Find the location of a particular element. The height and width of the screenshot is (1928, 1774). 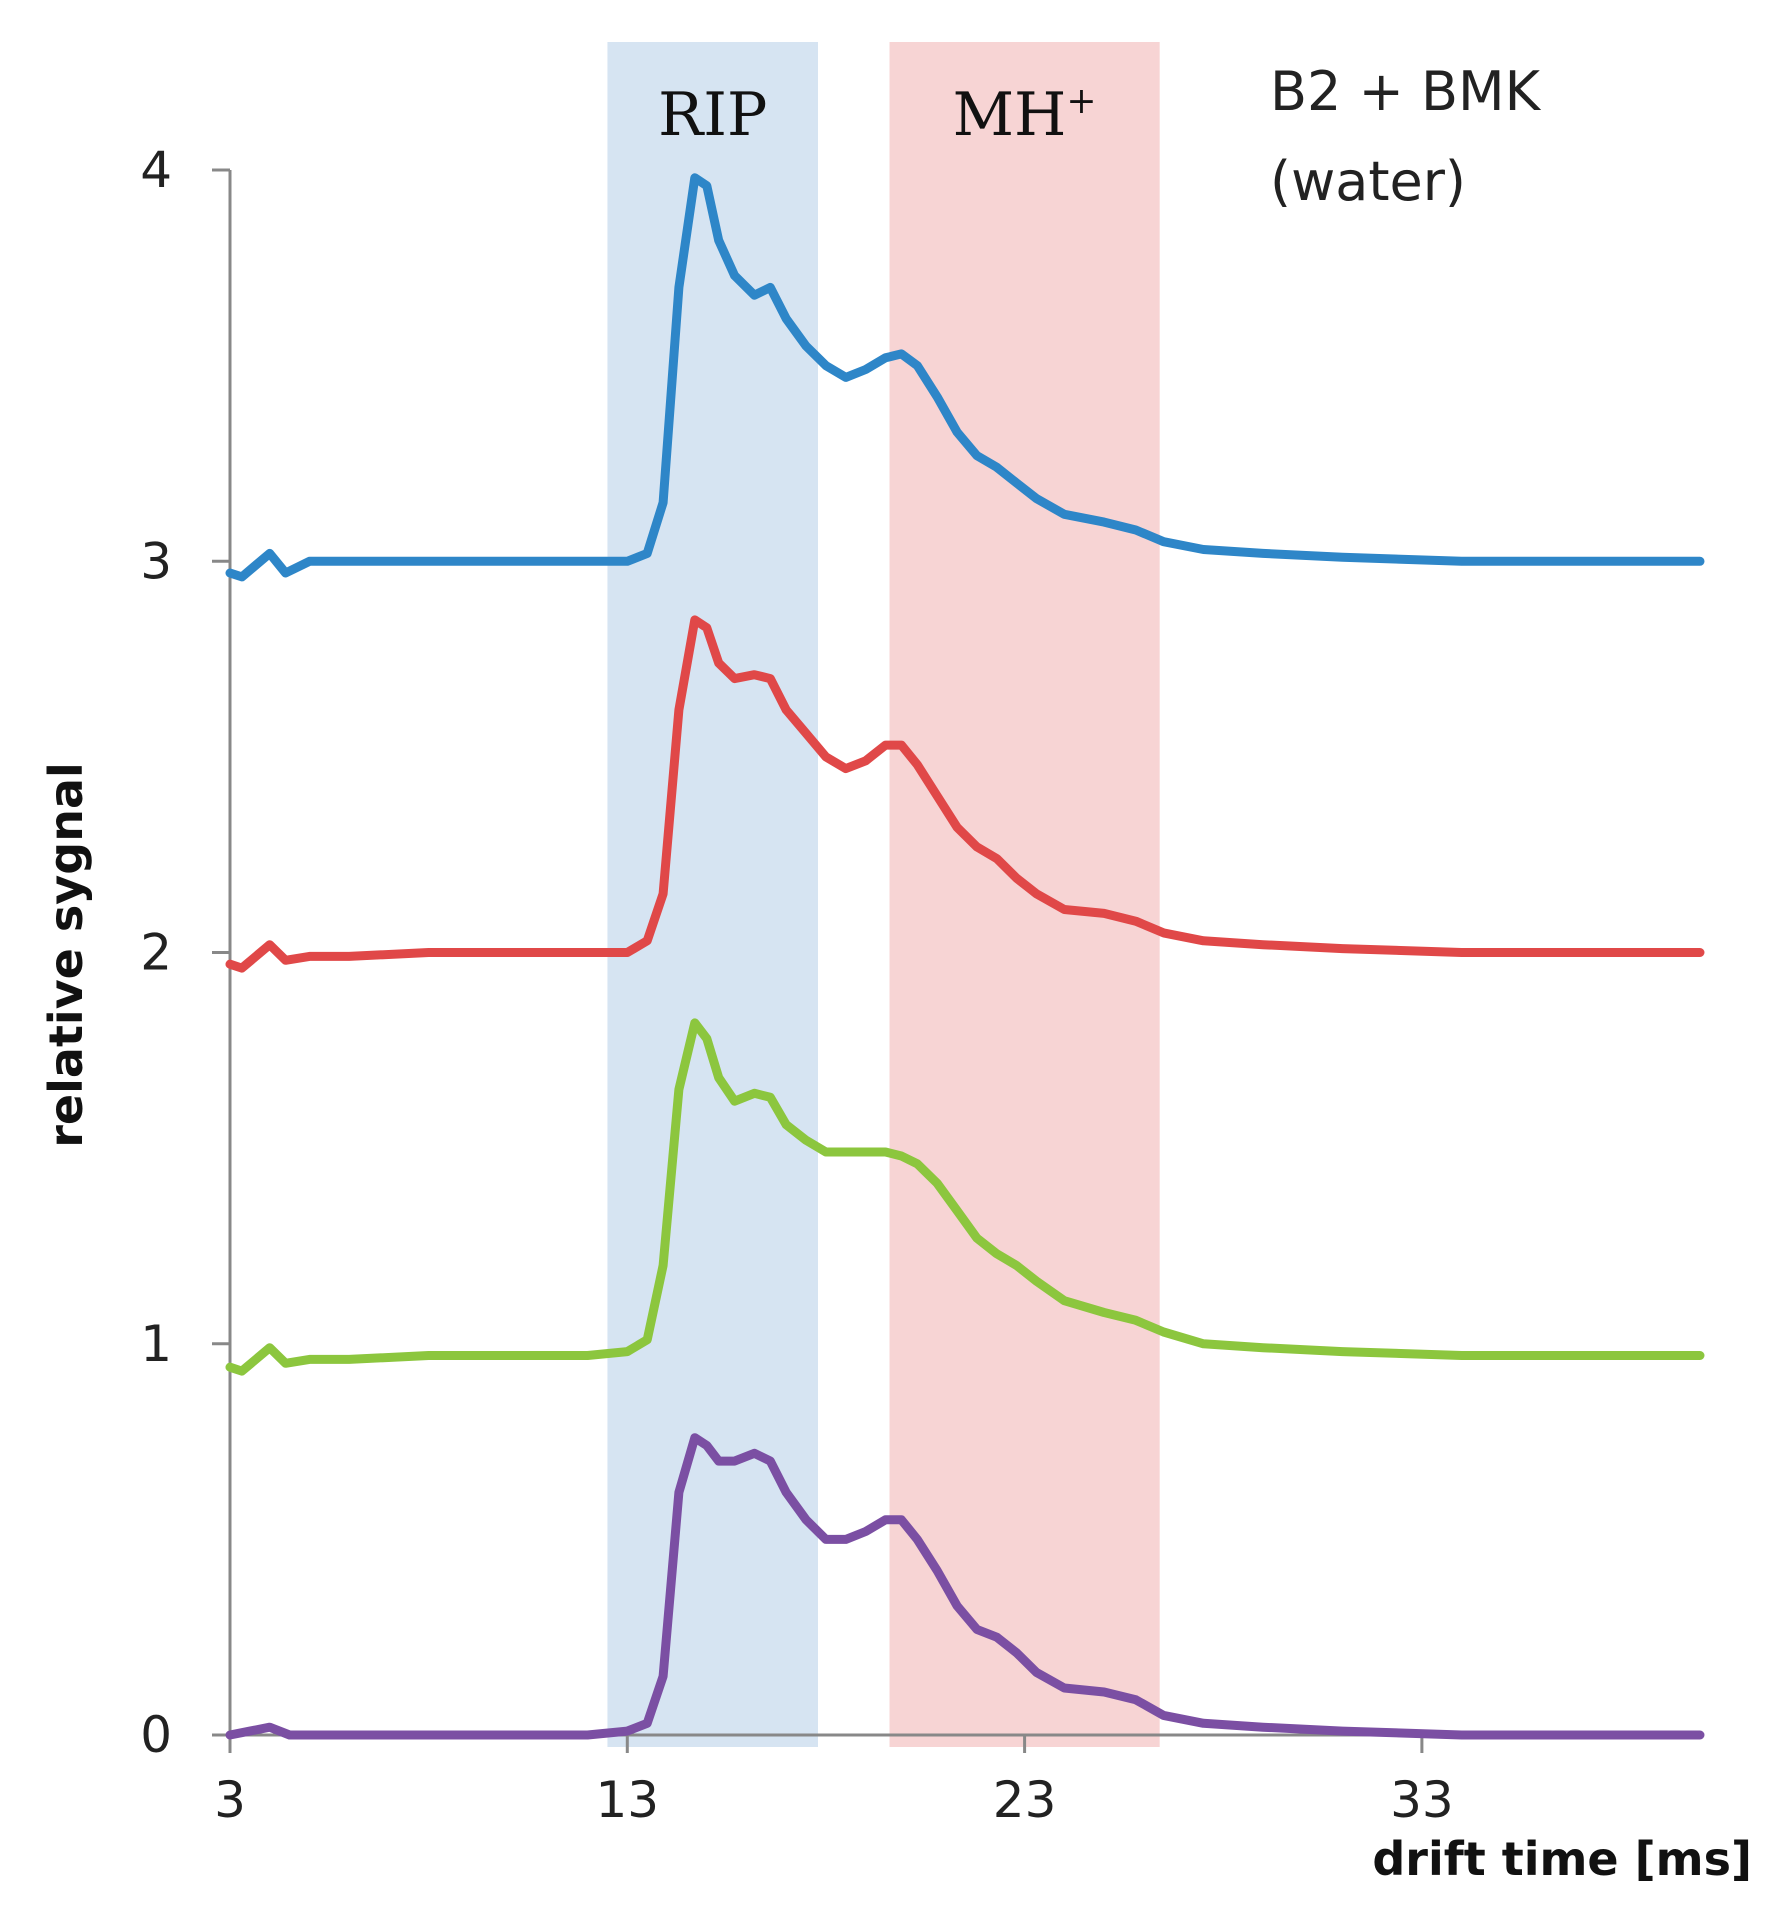

x-tick-label: 3 is located at coordinates (230, 1800).